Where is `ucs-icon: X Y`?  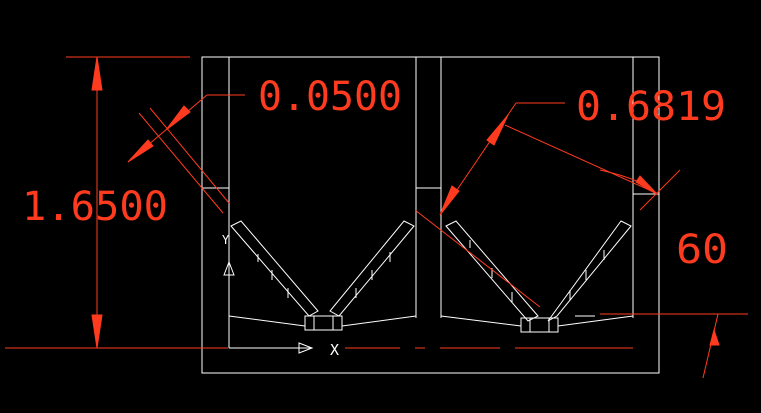
ucs-icon: X Y is located at coordinates (280, 296).